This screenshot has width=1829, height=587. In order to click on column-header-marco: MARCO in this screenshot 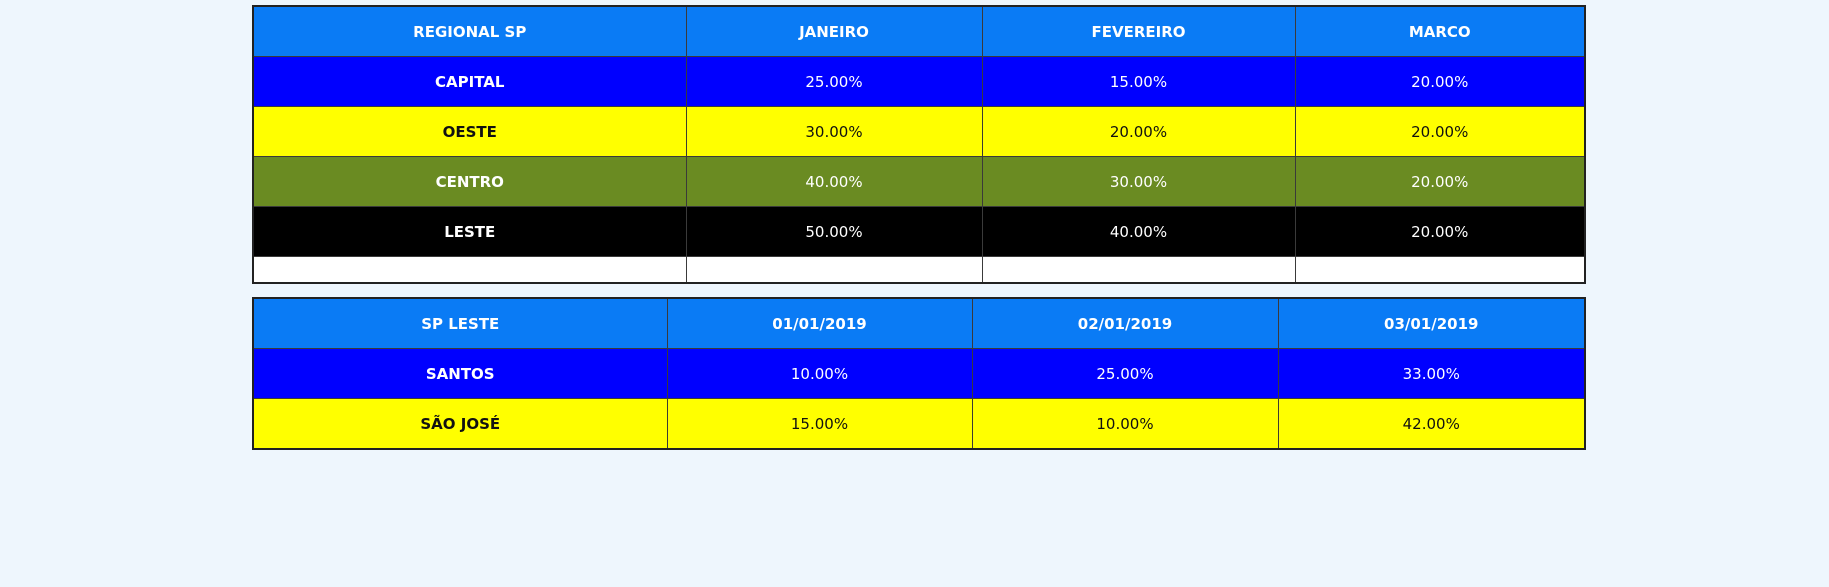, I will do `click(1440, 31)`.